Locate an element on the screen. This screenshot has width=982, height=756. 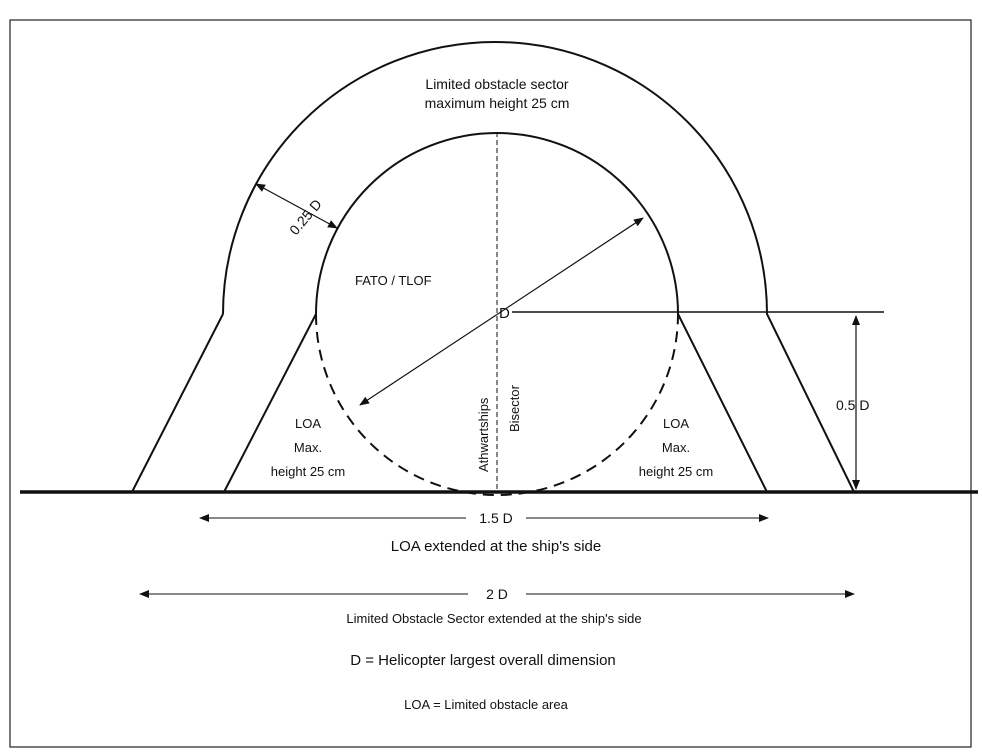
dim-2d-label: 2 D is located at coordinates (497, 594).